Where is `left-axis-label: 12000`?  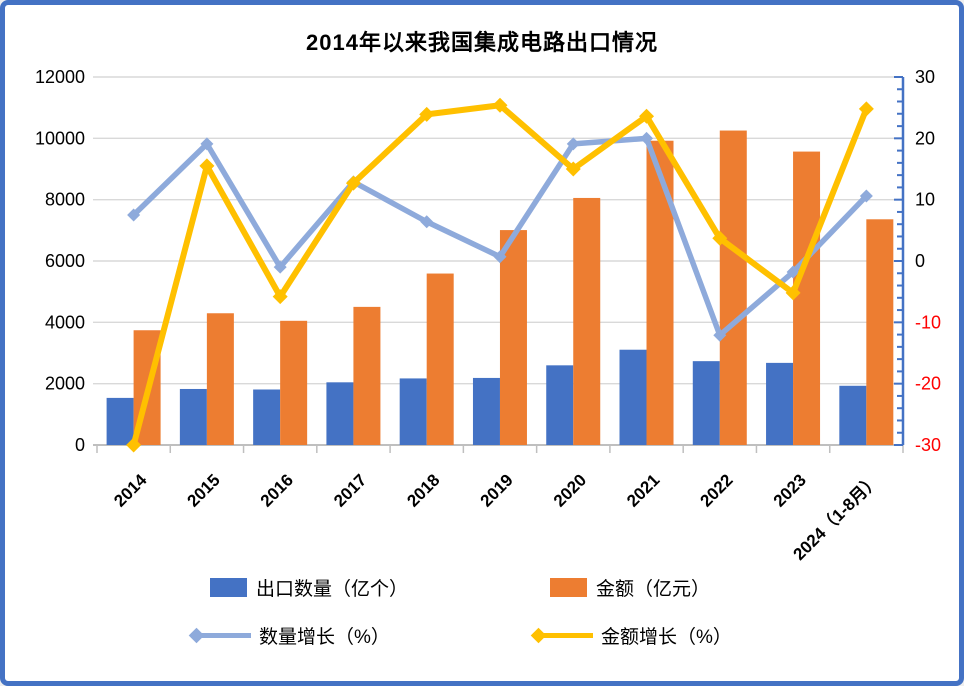 left-axis-label: 12000 is located at coordinates (60, 77).